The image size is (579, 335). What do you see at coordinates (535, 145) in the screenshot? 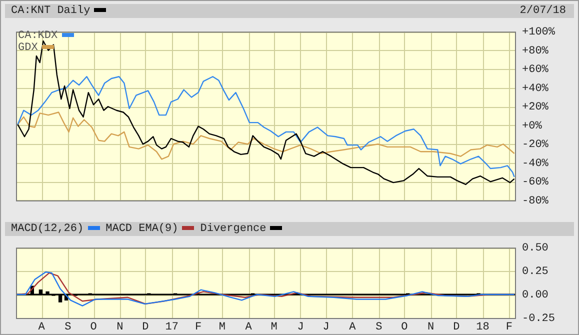
I see `y-tick-label: -20%` at bounding box center [535, 145].